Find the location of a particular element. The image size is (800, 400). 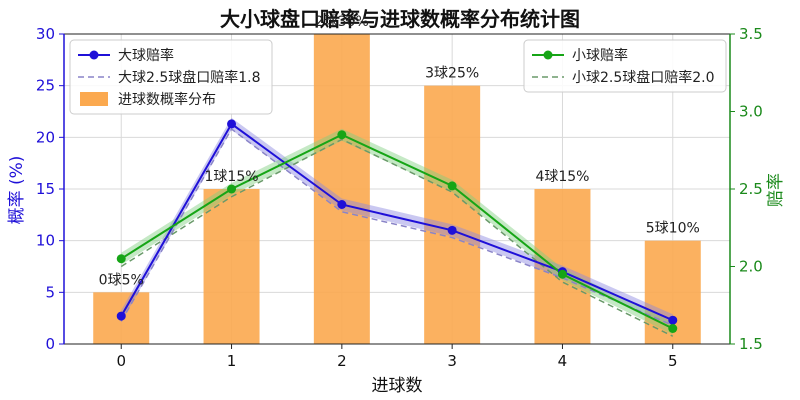

x-axis-title: 进球数 is located at coordinates (397, 386).